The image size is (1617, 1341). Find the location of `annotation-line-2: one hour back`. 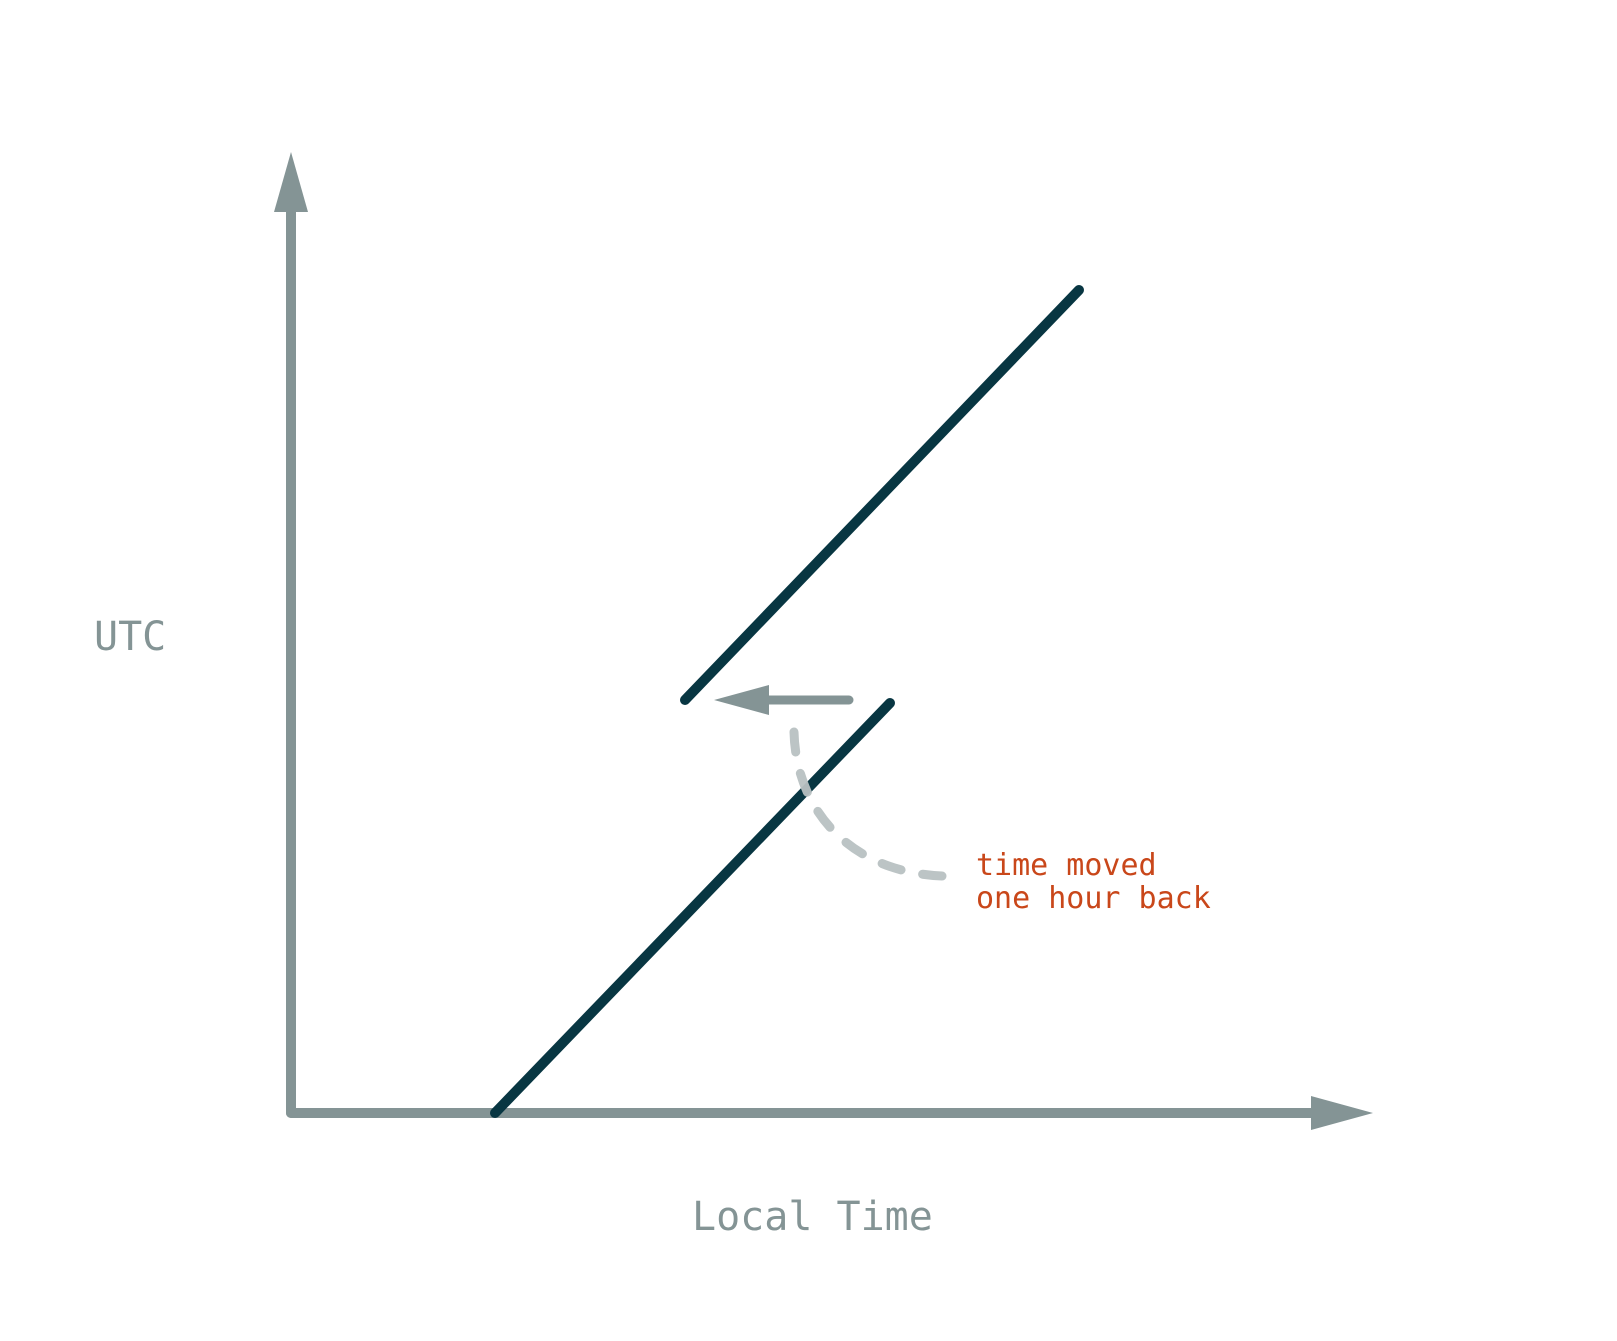

annotation-line-2: one hour back is located at coordinates (1093, 898).